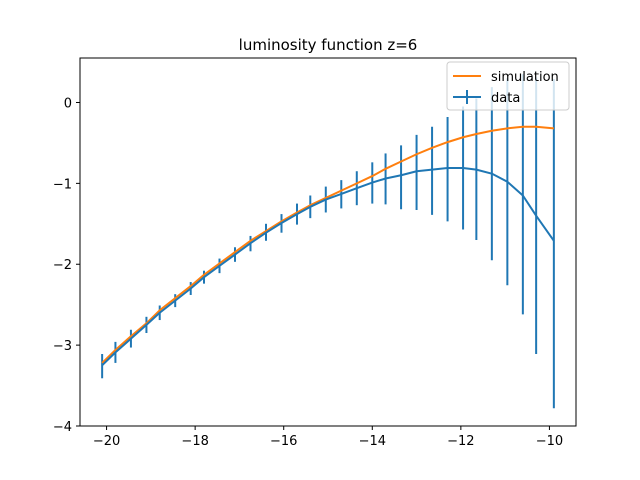  I want to click on legend-data-label: data, so click(505, 98).